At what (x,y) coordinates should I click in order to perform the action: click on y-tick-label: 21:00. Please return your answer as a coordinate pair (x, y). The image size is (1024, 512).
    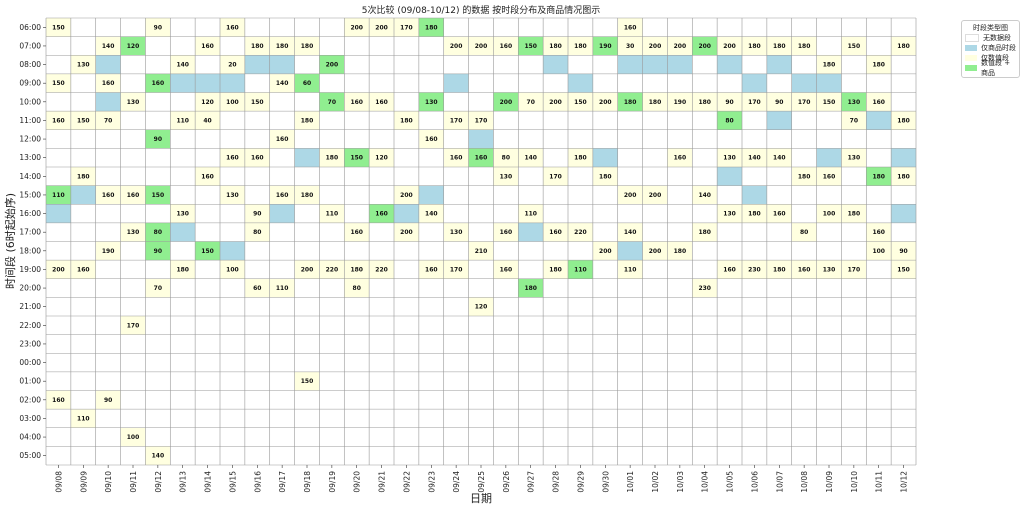
    Looking at the image, I should click on (30, 306).